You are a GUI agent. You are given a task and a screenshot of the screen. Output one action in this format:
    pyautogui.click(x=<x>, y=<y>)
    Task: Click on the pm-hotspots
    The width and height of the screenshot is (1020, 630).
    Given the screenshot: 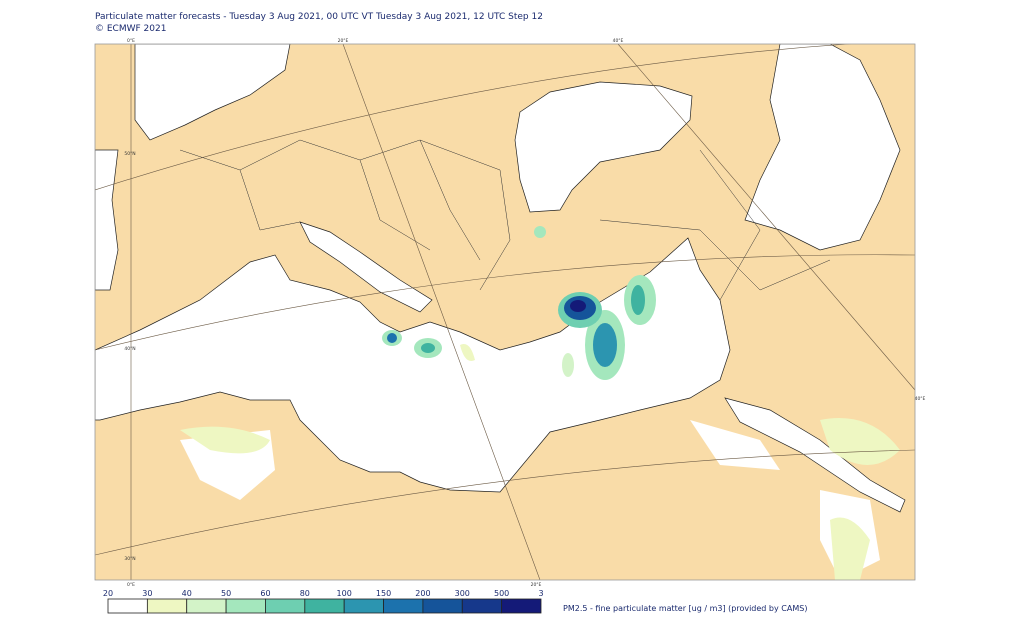 What is the action you would take?
    pyautogui.click(x=519, y=303)
    